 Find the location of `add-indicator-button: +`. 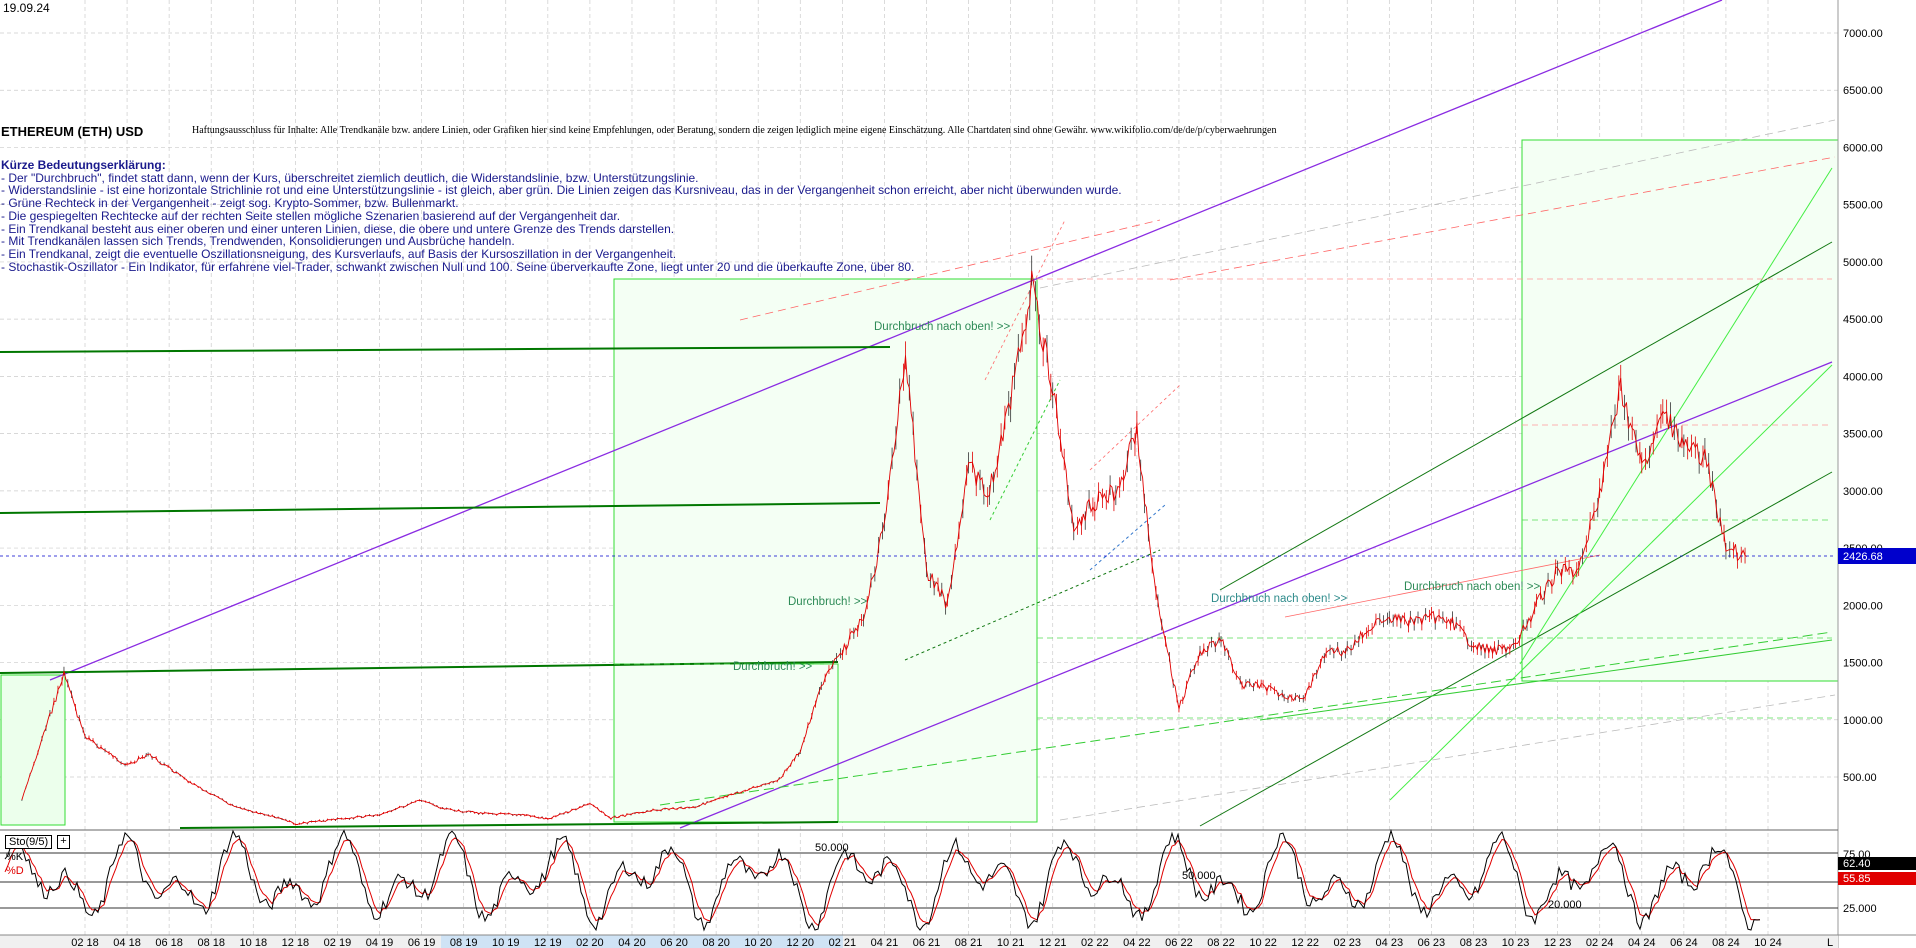

add-indicator-button: + is located at coordinates (63, 842).